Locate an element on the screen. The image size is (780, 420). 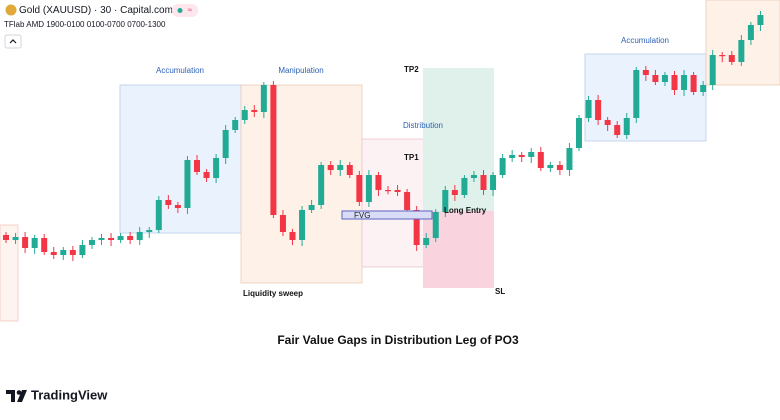
session-box is located at coordinates (9, 273).